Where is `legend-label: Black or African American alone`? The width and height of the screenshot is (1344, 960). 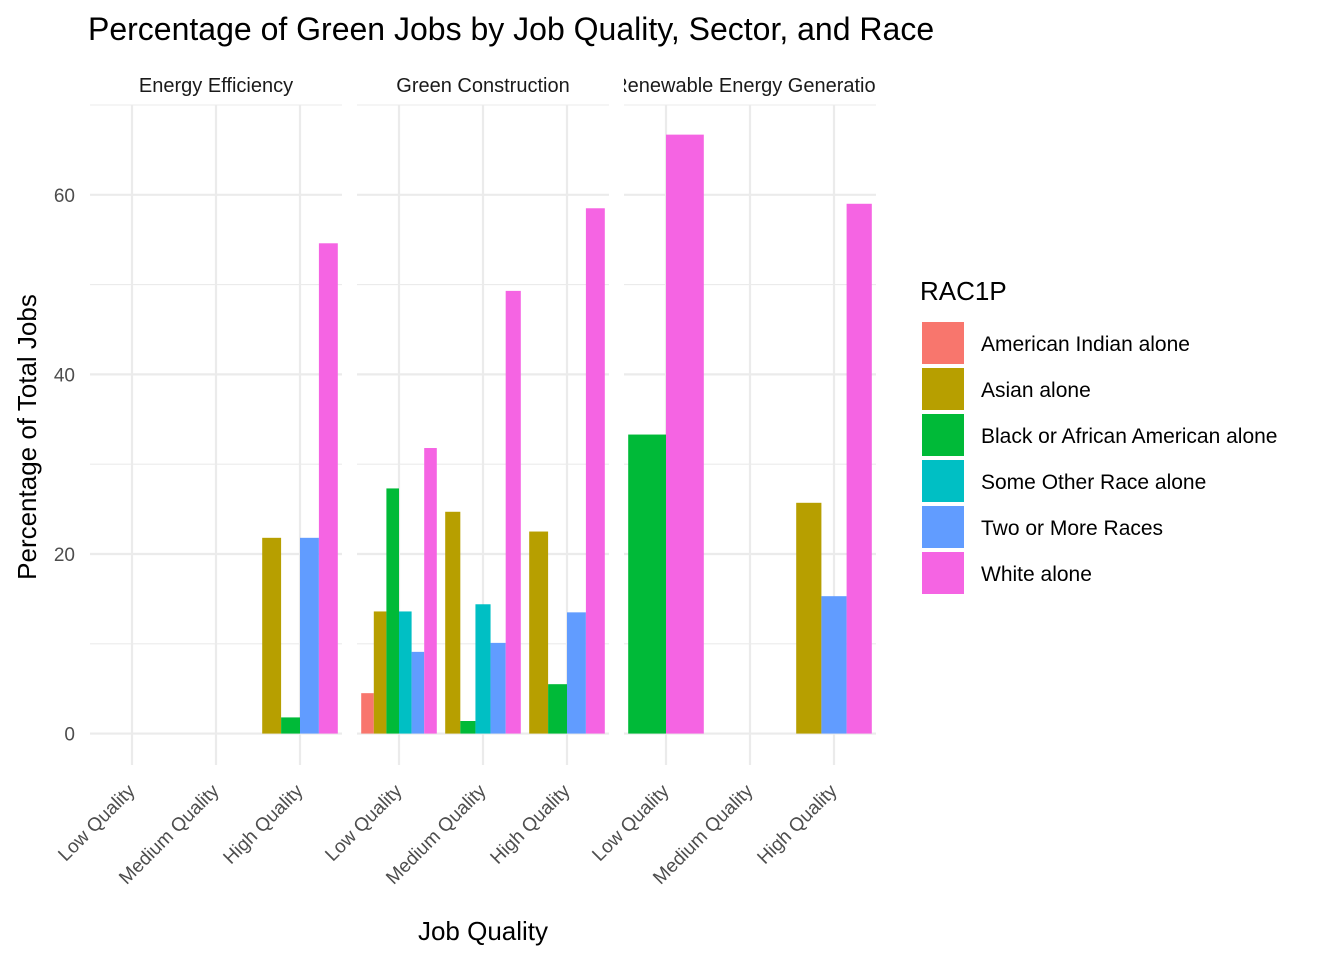 legend-label: Black or African American alone is located at coordinates (1129, 436).